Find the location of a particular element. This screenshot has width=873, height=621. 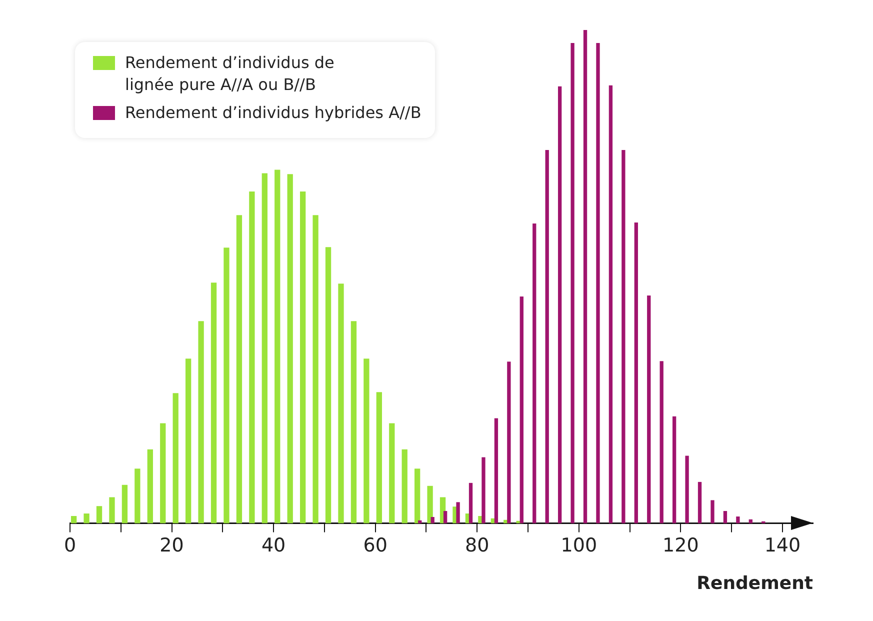

x-tick-label: 40 is located at coordinates (273, 545).